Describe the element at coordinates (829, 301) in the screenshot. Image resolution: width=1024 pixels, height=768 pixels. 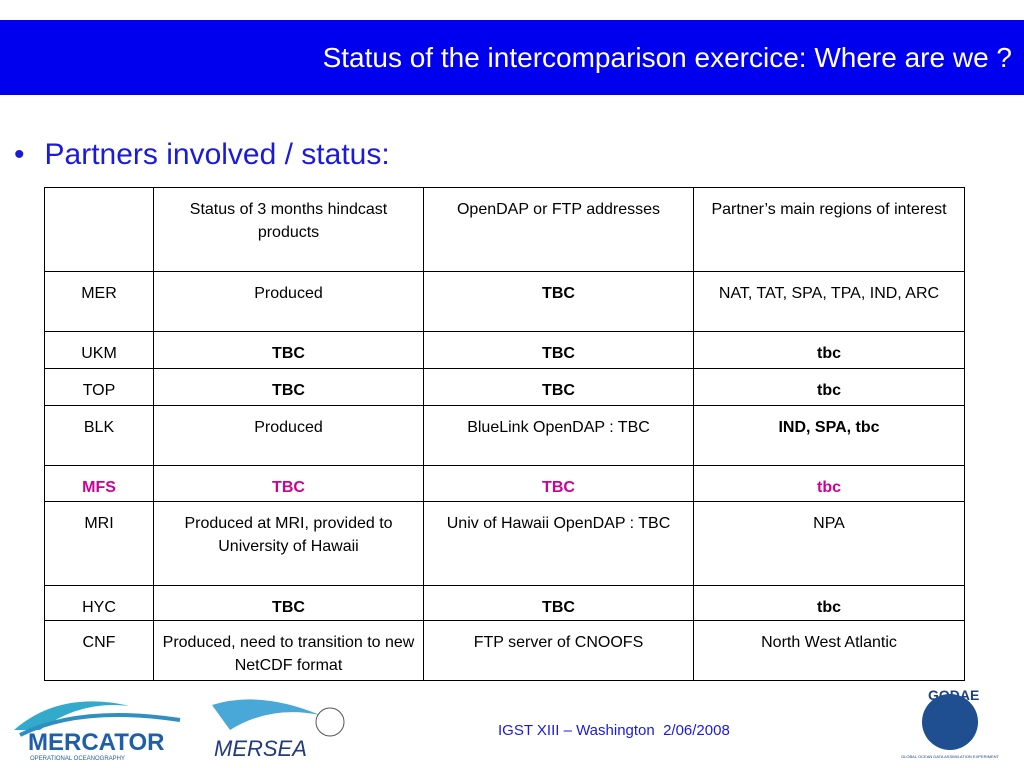
I see `table-cell: NAT, TAT, SPA, TPA, IND, ARC` at that location.